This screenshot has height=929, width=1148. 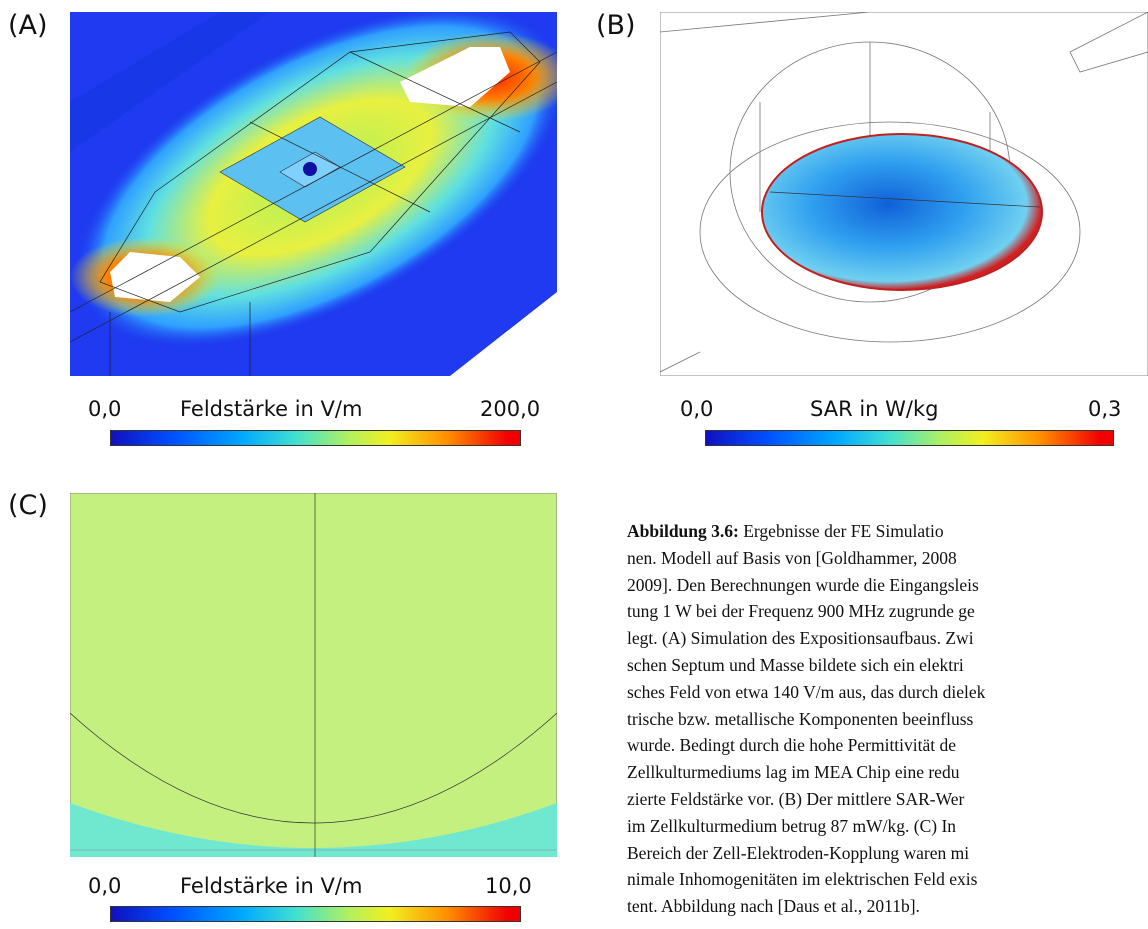 I want to click on panel-label: (A), so click(x=28, y=25).